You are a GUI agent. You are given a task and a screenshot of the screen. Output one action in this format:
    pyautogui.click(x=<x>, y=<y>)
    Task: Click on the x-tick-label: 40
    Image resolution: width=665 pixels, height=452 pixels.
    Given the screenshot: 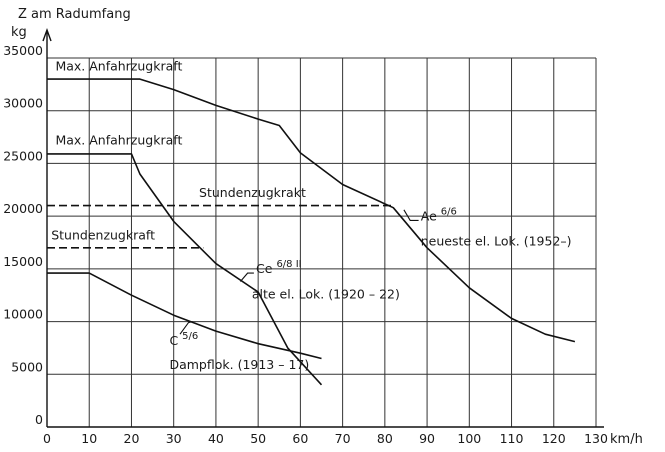 What is the action you would take?
    pyautogui.click(x=216, y=438)
    